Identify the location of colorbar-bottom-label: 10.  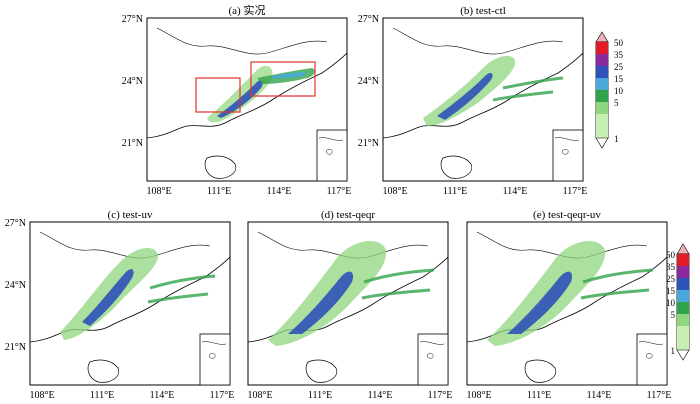
(671, 303).